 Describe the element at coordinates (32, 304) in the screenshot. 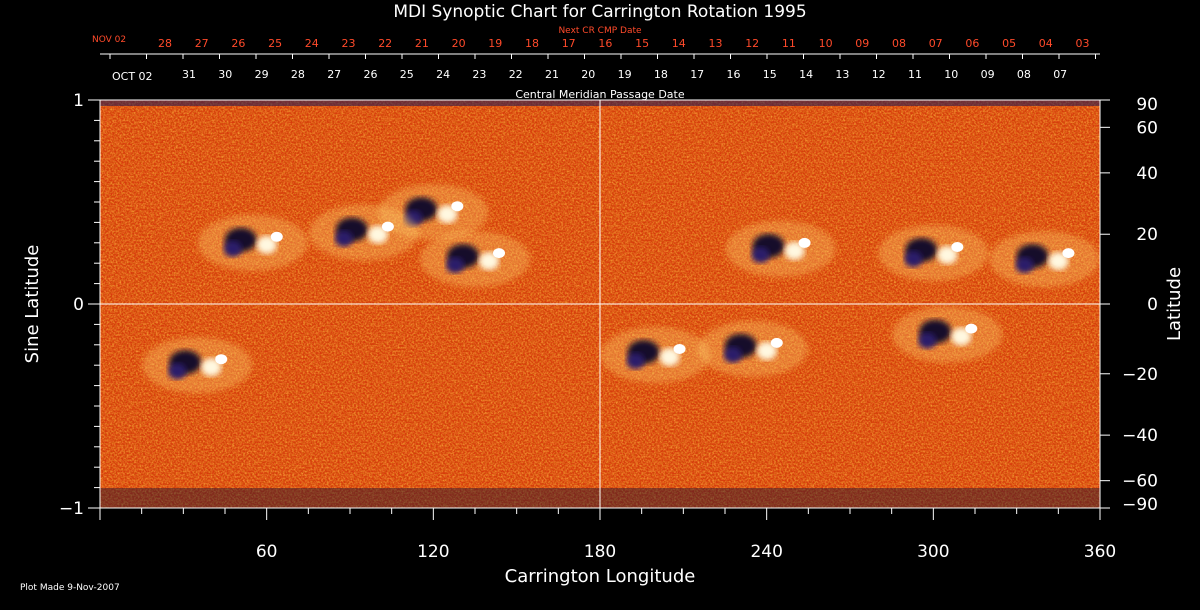

I see `y-axis-left-label: Sine Latitude` at that location.